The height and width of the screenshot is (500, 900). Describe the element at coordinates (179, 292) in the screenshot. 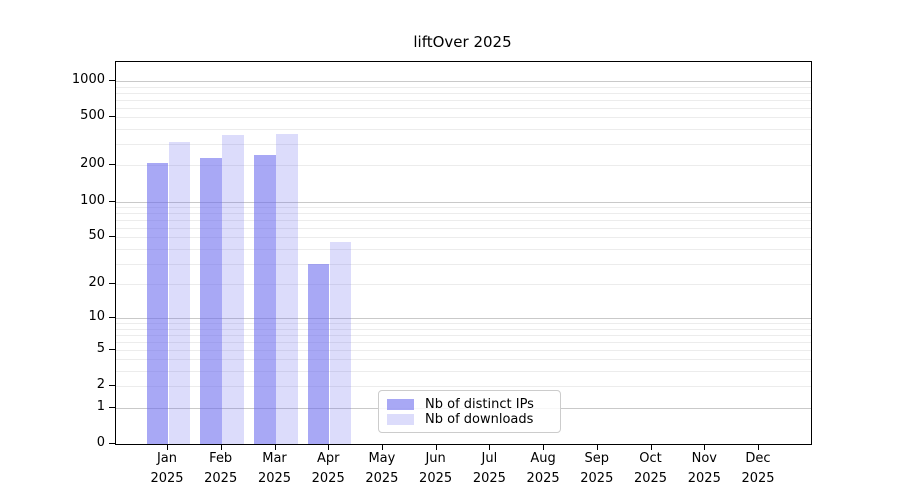

I see `bar-jan-nb-of-downloads` at that location.